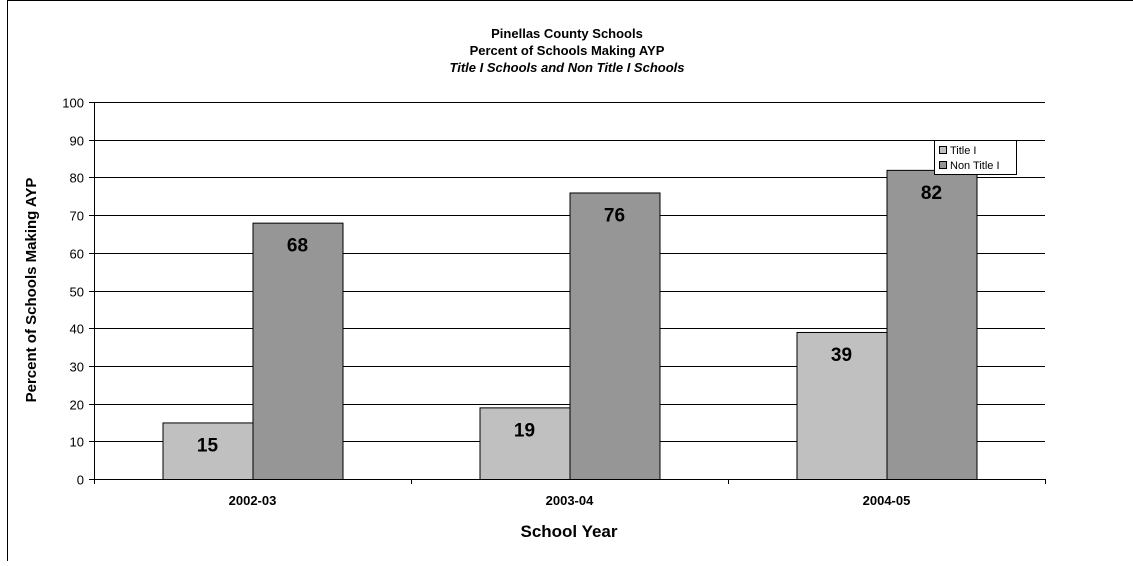  I want to click on chart-subtitle-italic: Title I Schools and Non Title I Schools, so click(567, 67).